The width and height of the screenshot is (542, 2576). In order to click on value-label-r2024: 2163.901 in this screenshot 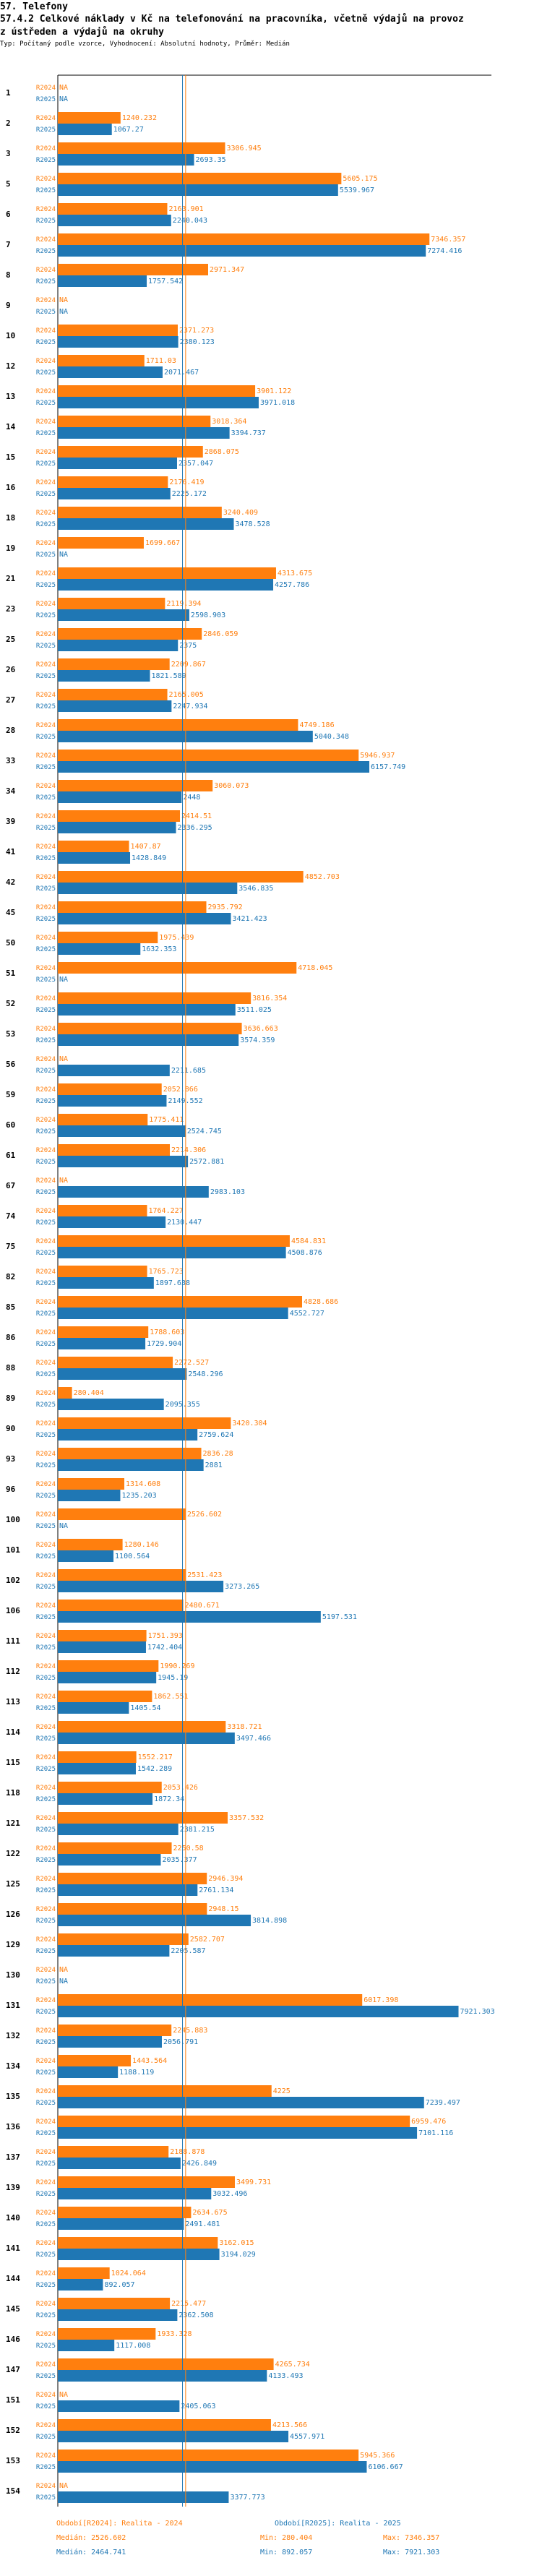, I will do `click(185, 209)`.